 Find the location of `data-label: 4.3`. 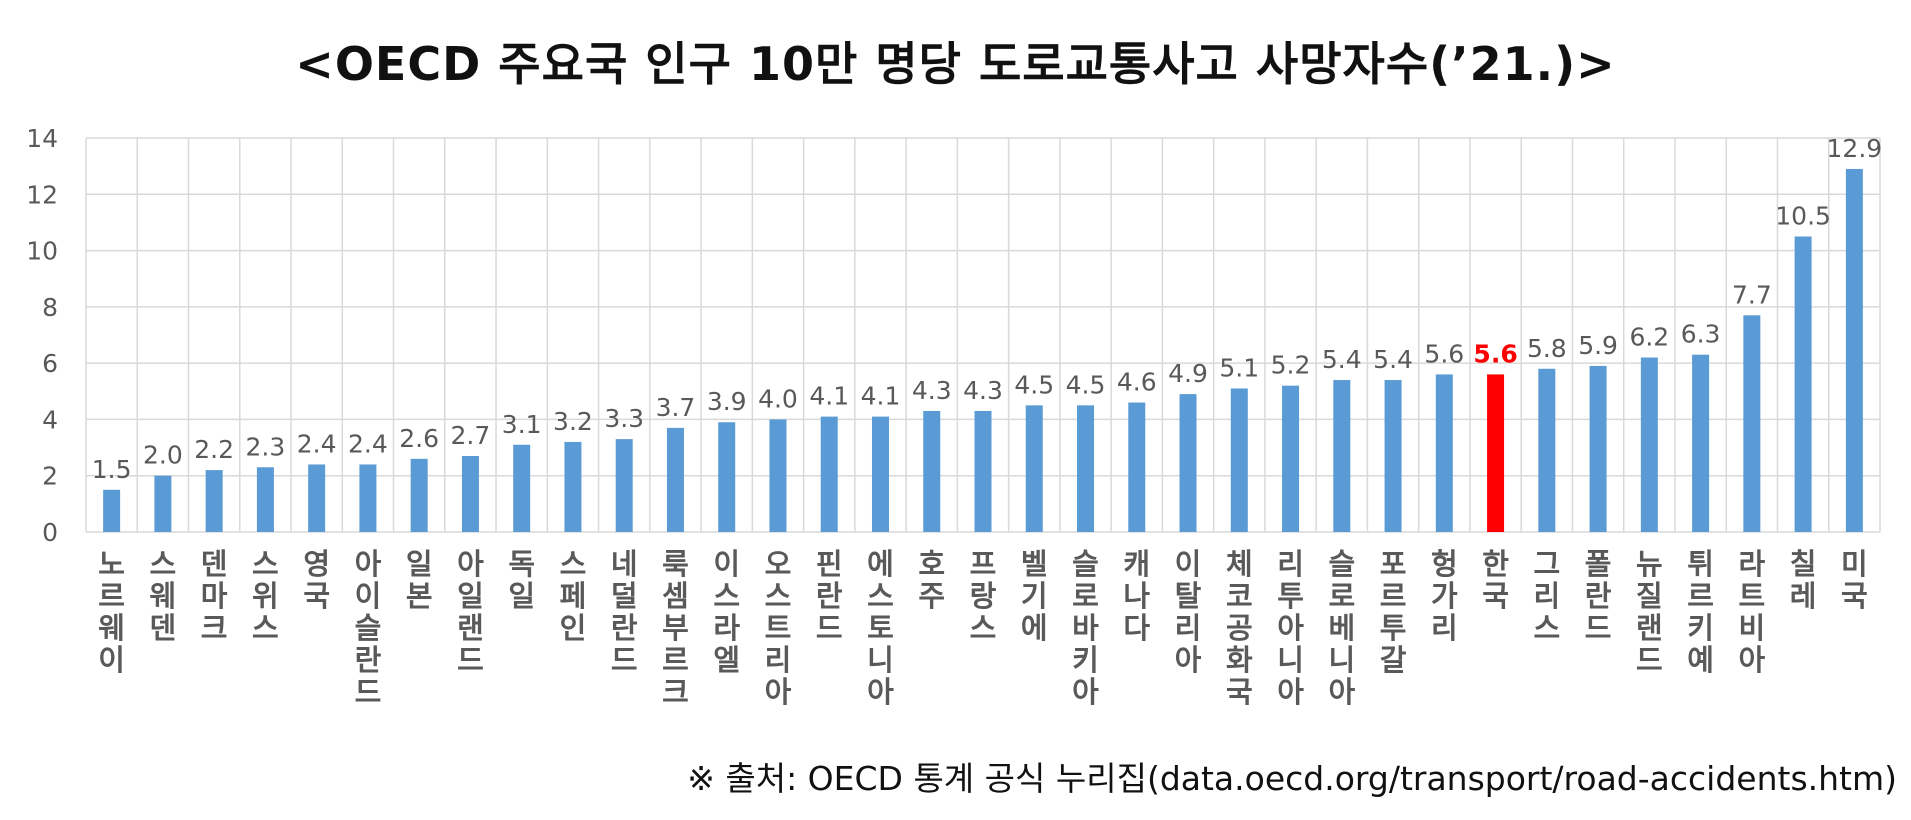

data-label: 4.3 is located at coordinates (983, 390).